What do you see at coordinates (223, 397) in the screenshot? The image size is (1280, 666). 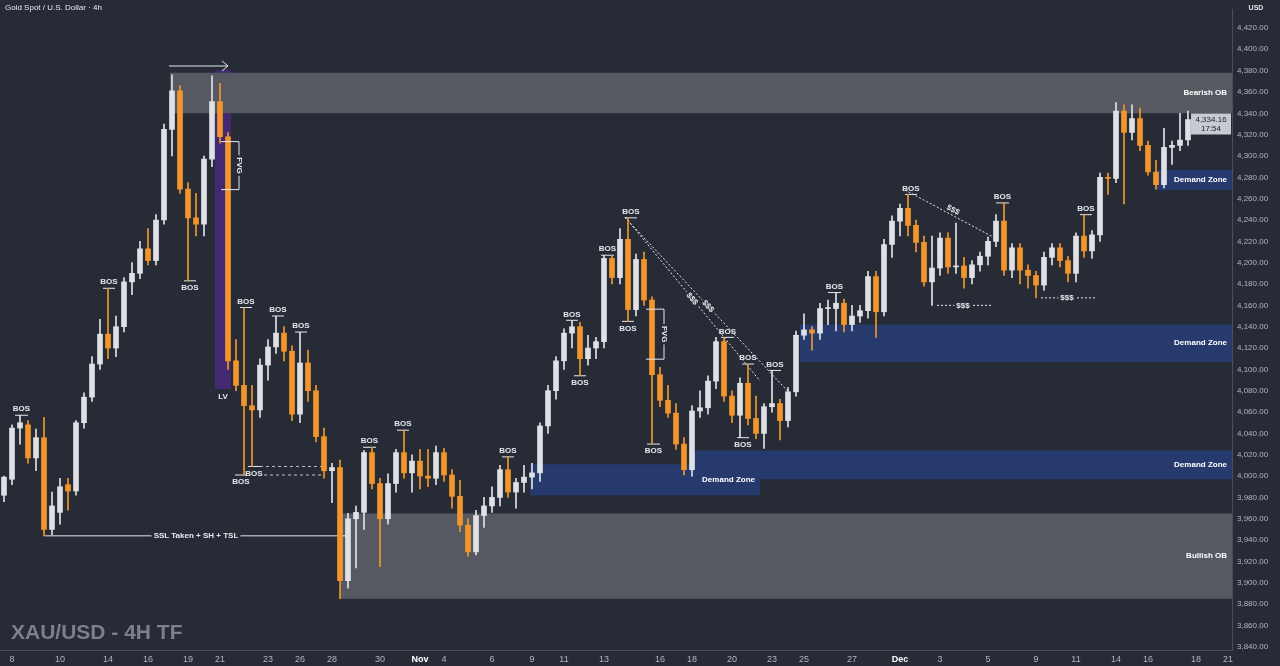 I see `annotation: LV` at bounding box center [223, 397].